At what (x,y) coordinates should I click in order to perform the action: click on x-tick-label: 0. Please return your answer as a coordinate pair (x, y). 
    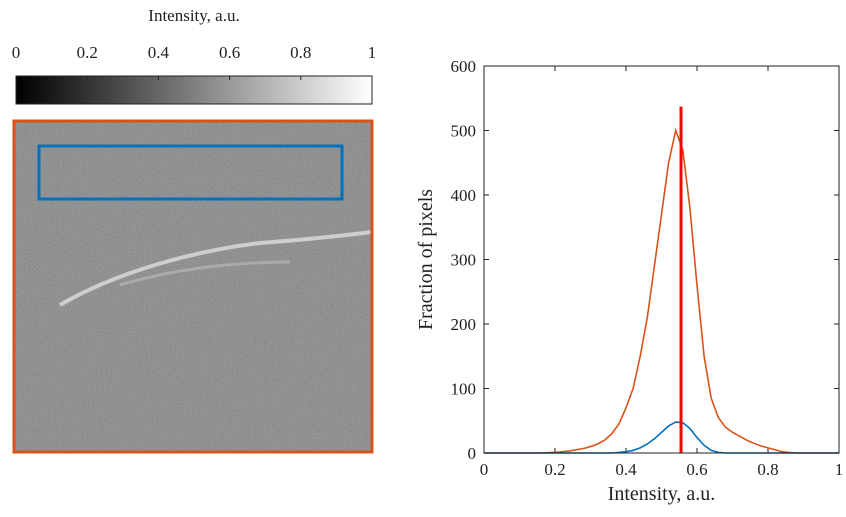
    Looking at the image, I should click on (484, 469).